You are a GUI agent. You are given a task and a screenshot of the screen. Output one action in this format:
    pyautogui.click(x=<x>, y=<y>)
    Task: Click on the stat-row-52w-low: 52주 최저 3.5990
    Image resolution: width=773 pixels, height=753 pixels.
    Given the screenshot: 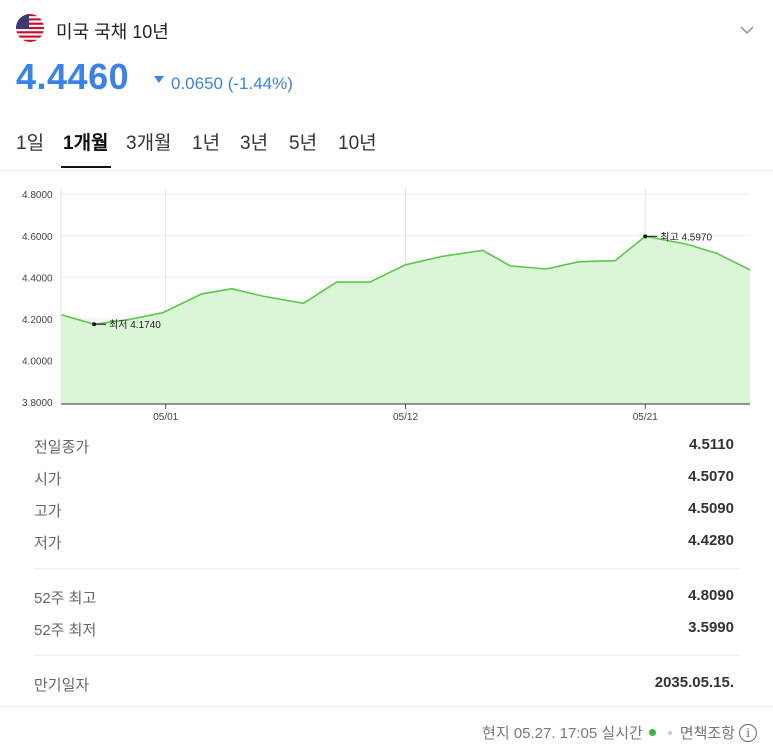 What is the action you would take?
    pyautogui.click(x=387, y=629)
    